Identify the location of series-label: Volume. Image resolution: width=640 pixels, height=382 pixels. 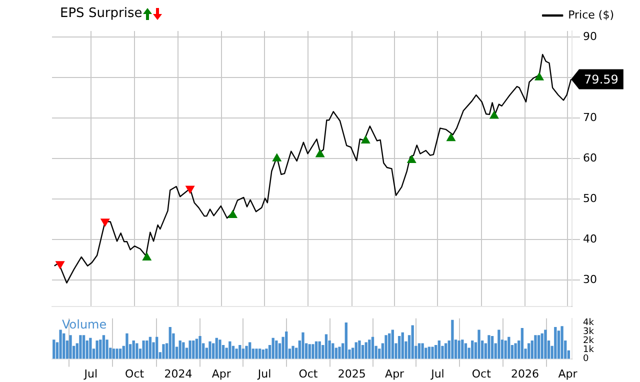
(84, 325).